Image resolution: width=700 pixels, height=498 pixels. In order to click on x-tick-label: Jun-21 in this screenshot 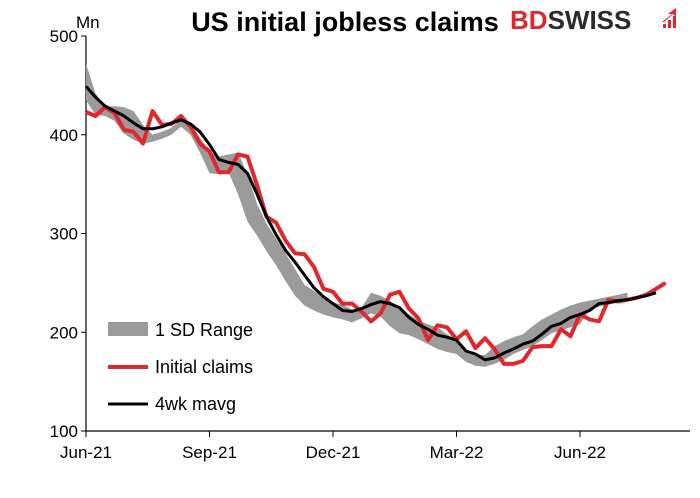, I will do `click(86, 452)`.